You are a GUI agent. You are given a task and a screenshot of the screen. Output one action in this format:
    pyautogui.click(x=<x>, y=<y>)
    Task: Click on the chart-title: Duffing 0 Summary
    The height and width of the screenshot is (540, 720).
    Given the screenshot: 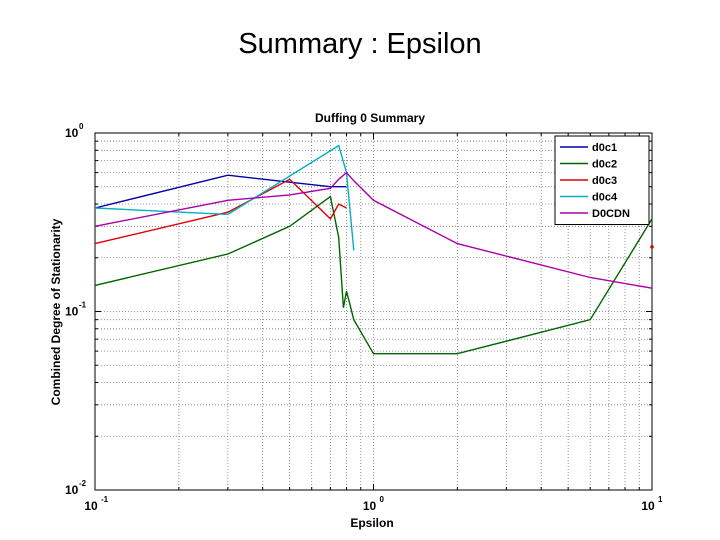 What is the action you would take?
    pyautogui.click(x=370, y=118)
    